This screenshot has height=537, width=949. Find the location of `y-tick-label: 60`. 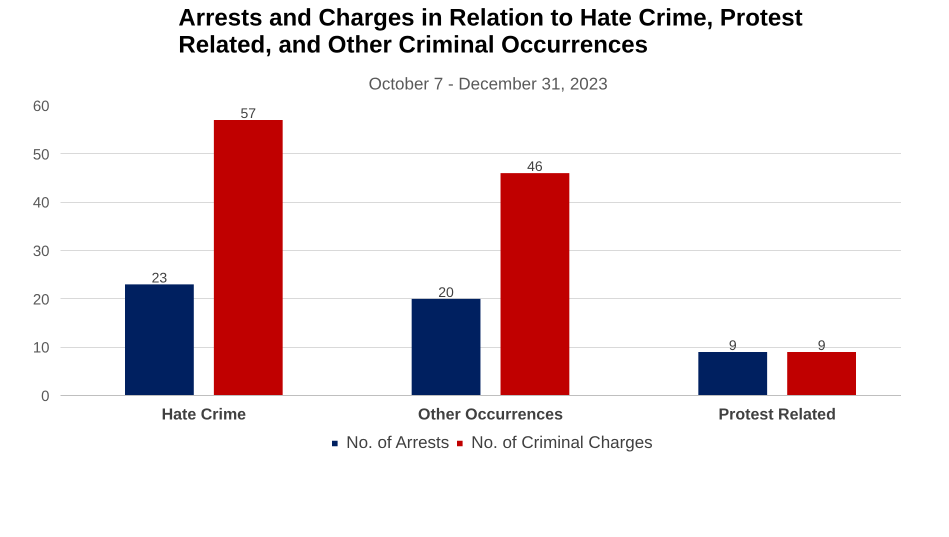

y-tick-label: 60 is located at coordinates (41, 106).